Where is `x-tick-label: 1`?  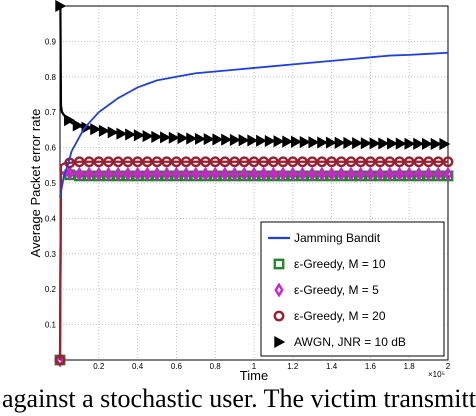
x-tick-label: 1 is located at coordinates (254, 366).